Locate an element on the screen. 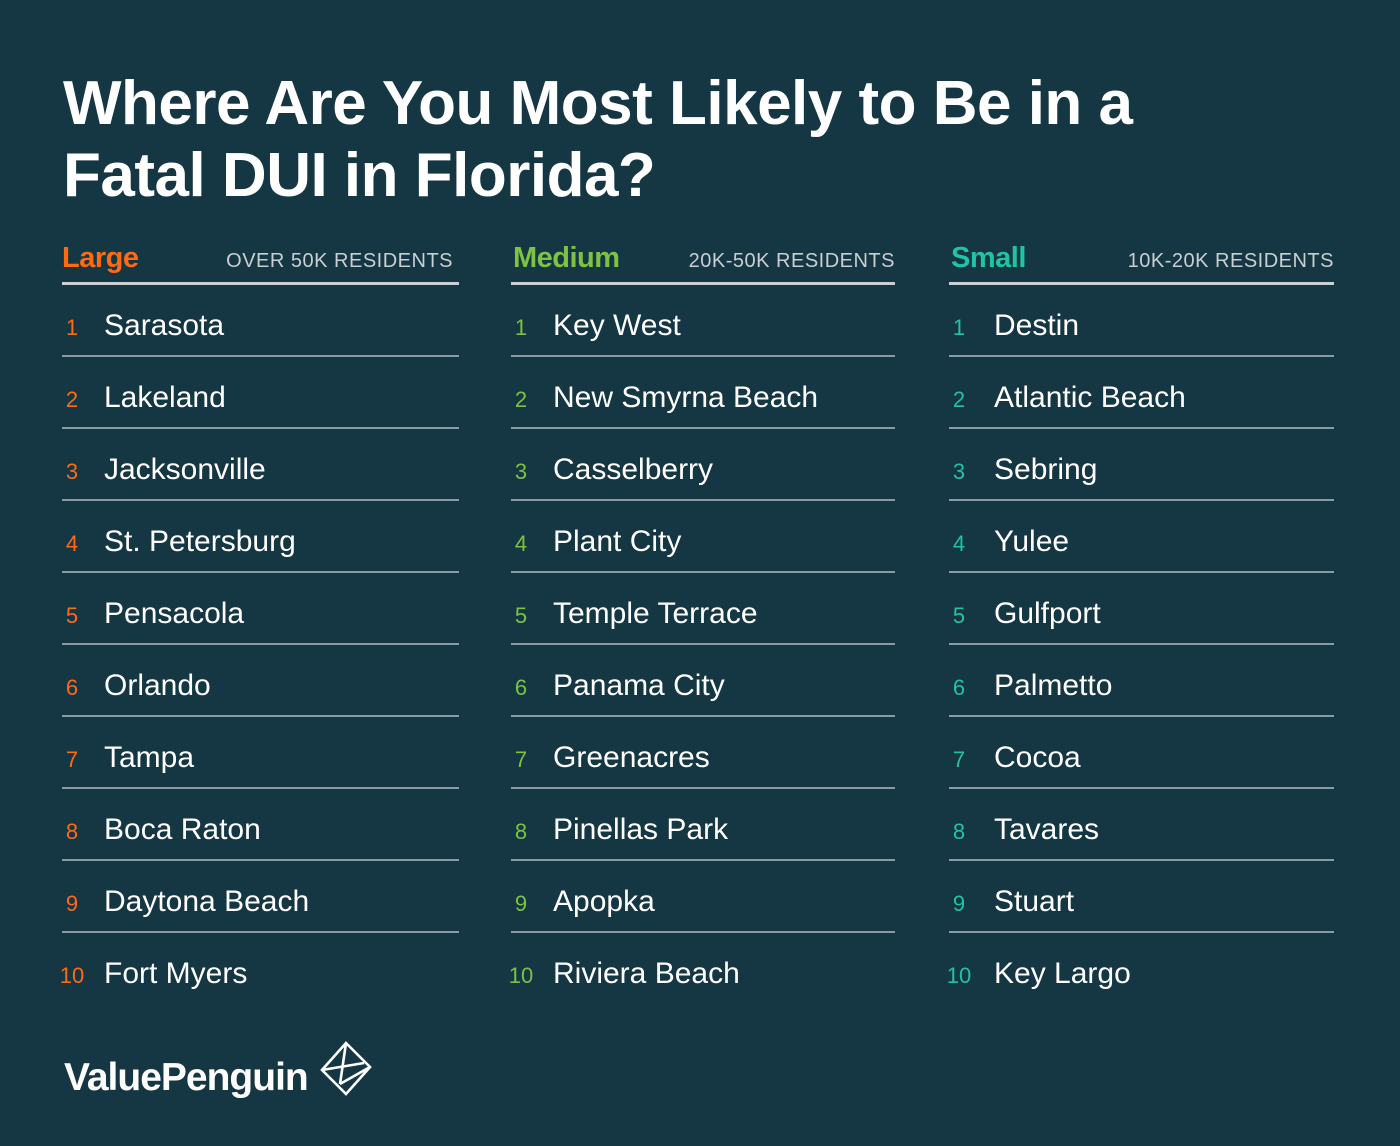 Image resolution: width=1400 pixels, height=1146 pixels. city-name: Daytona Beach is located at coordinates (207, 901).